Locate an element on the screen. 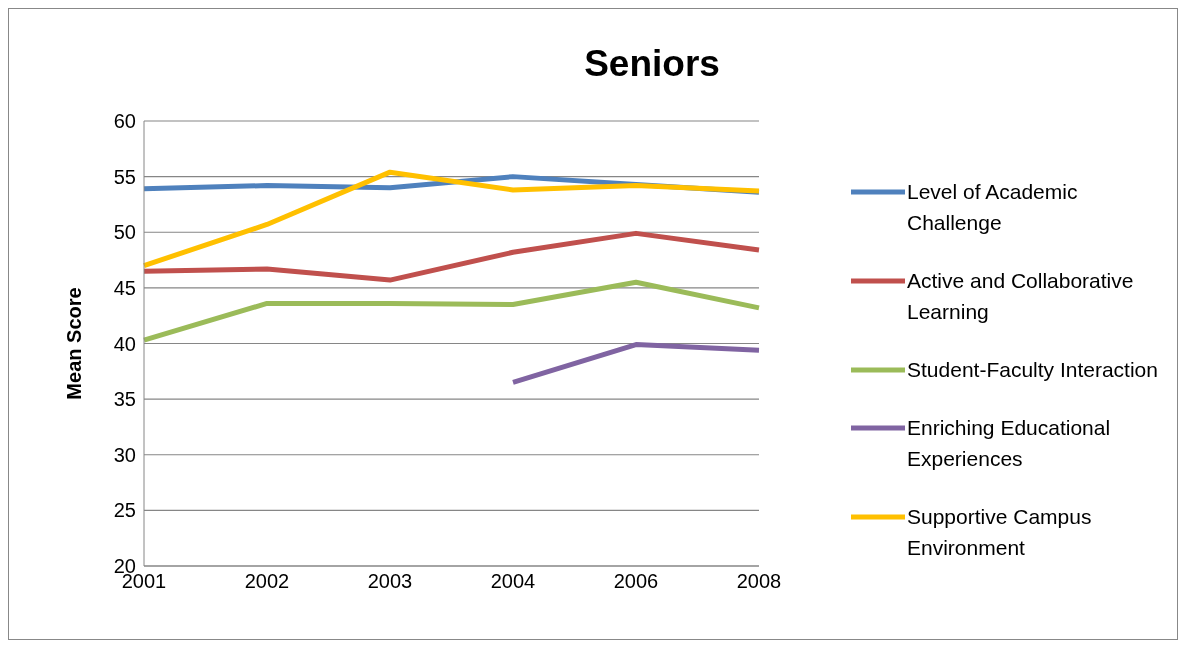  x-tick-label: 2006 is located at coordinates (636, 581).